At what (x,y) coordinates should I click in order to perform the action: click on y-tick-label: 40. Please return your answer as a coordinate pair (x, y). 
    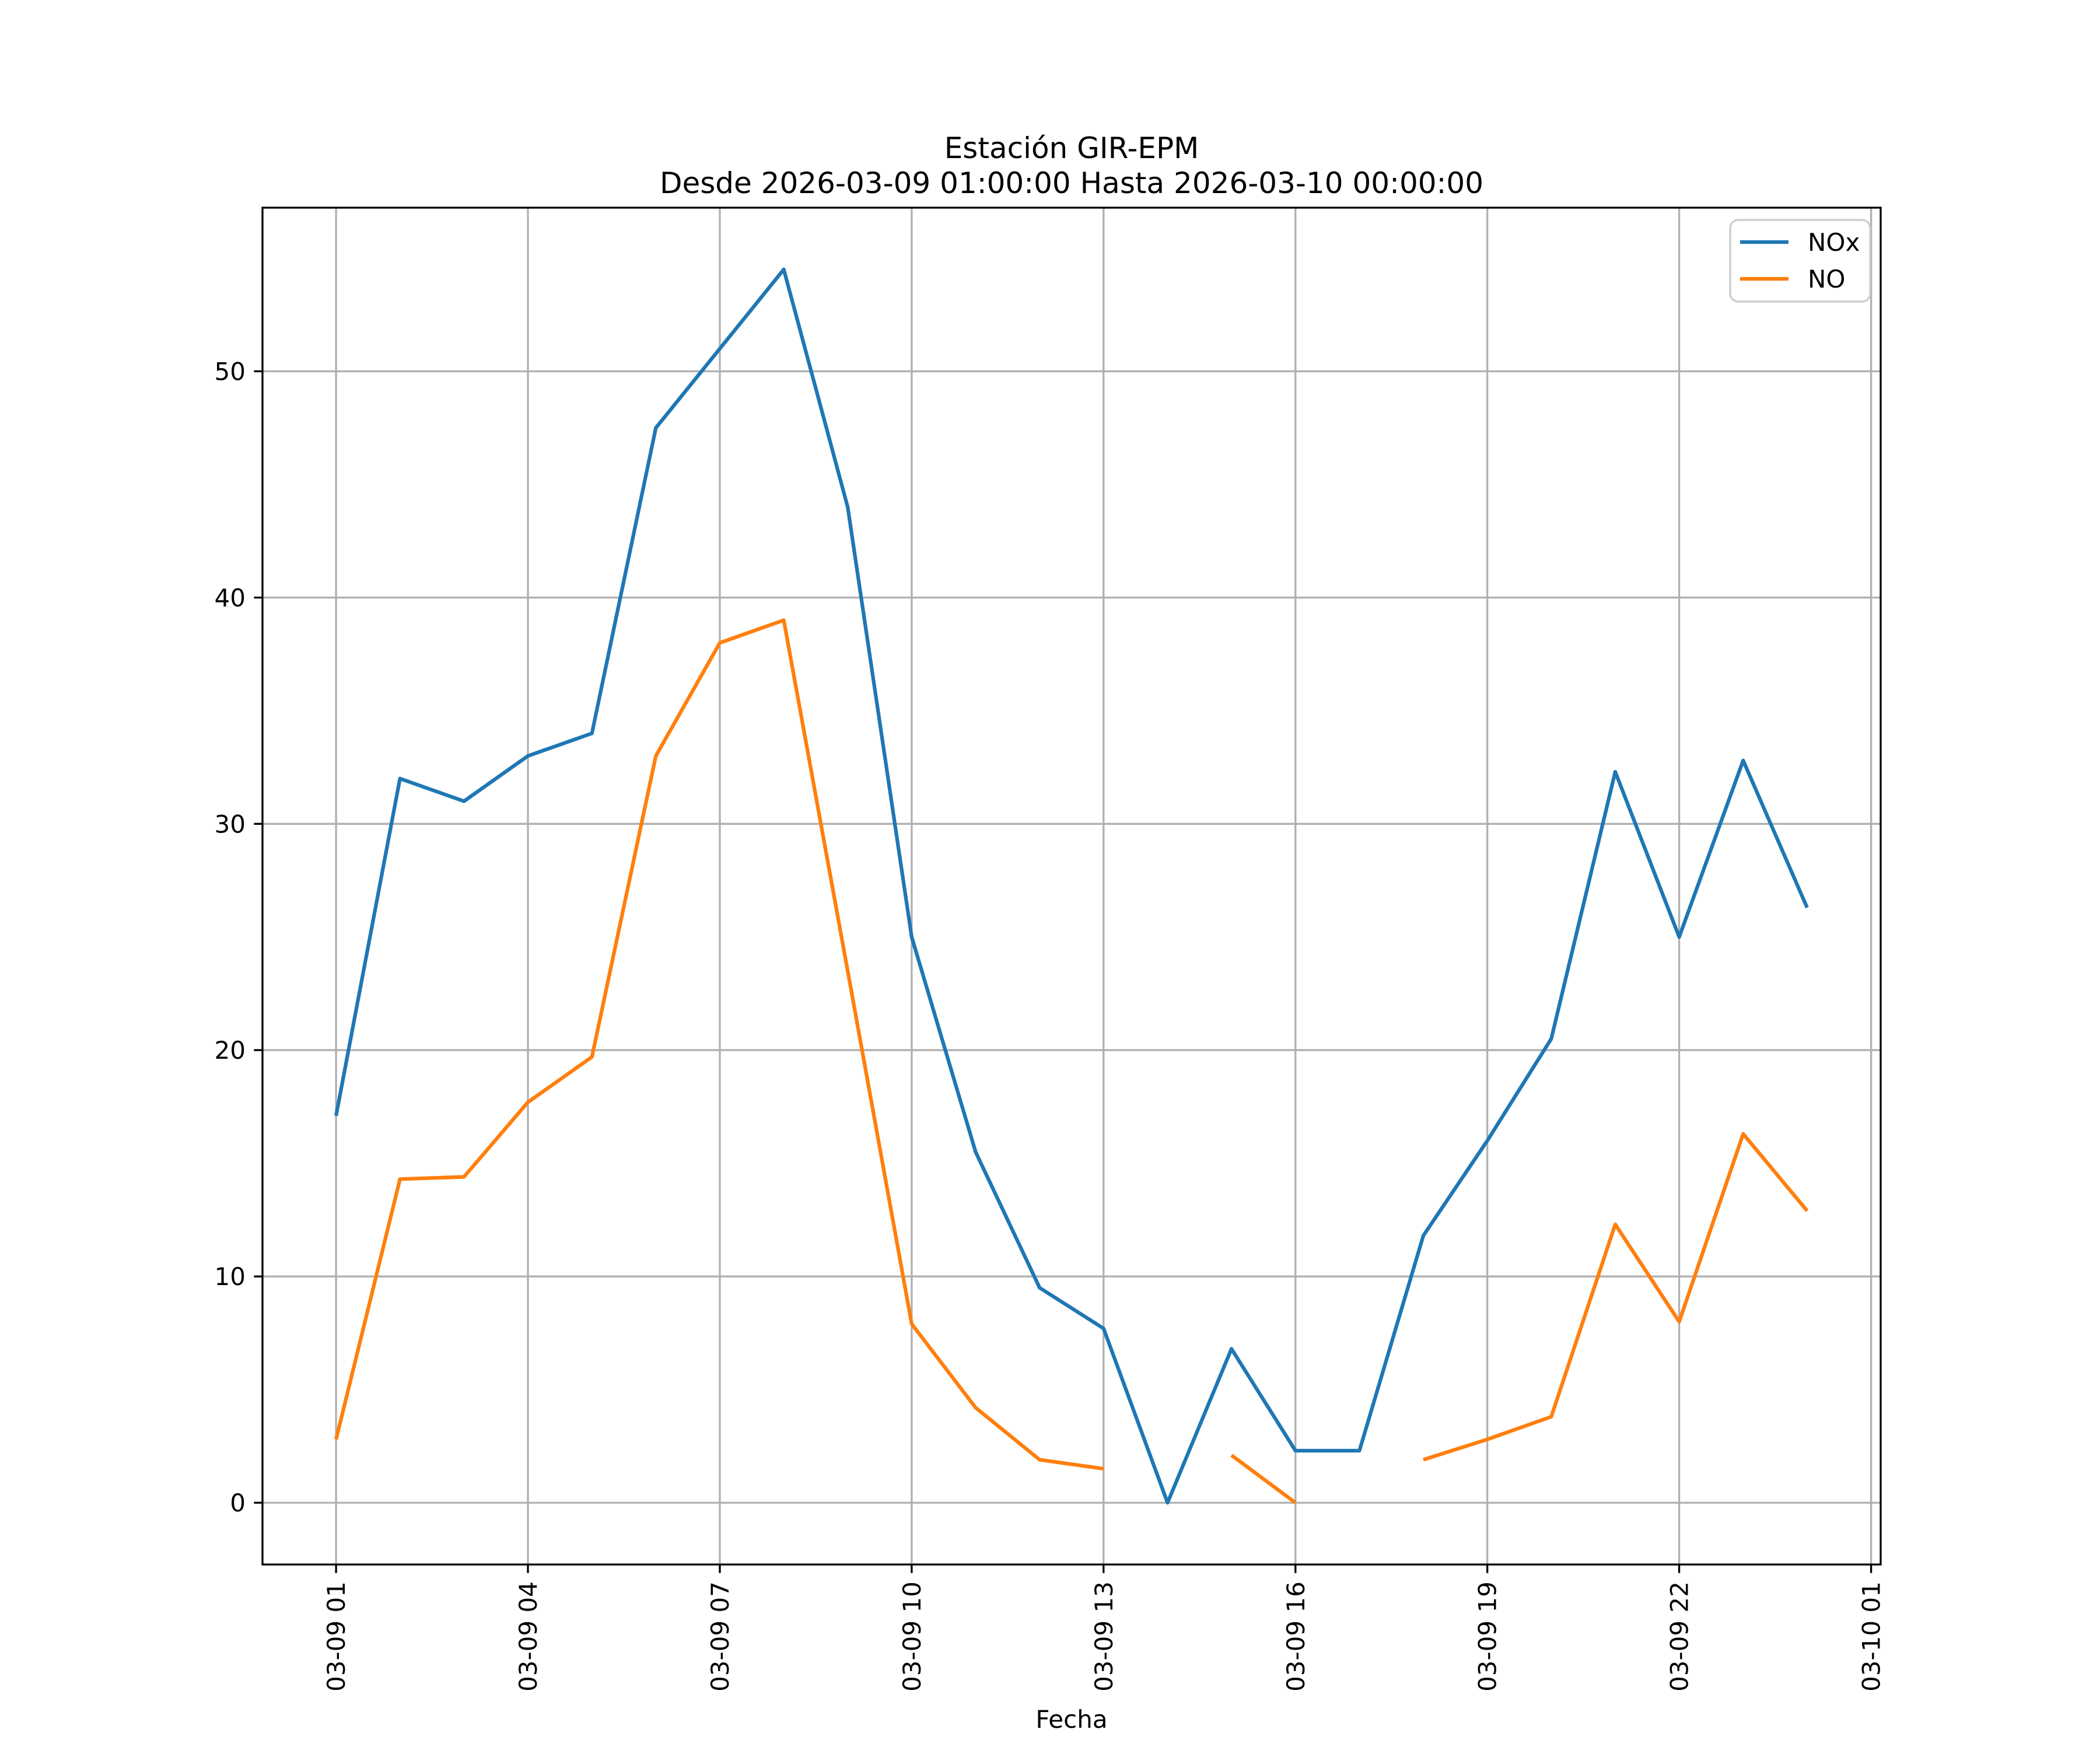
    Looking at the image, I should click on (230, 597).